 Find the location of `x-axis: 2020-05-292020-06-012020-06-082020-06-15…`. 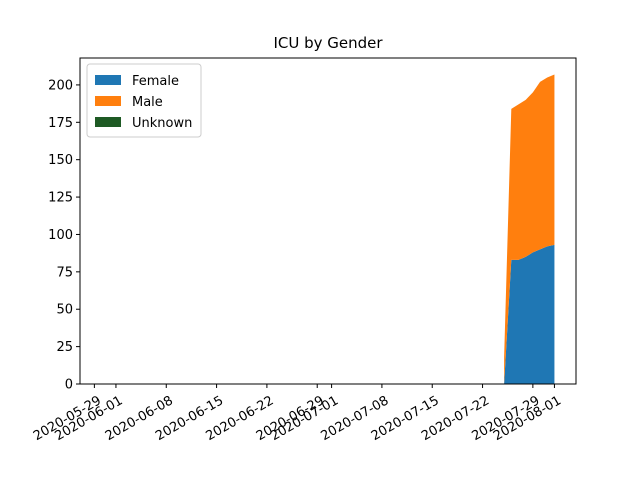

x-axis: 2020-05-292020-06-012020-06-082020-06-15… is located at coordinates (297, 414).